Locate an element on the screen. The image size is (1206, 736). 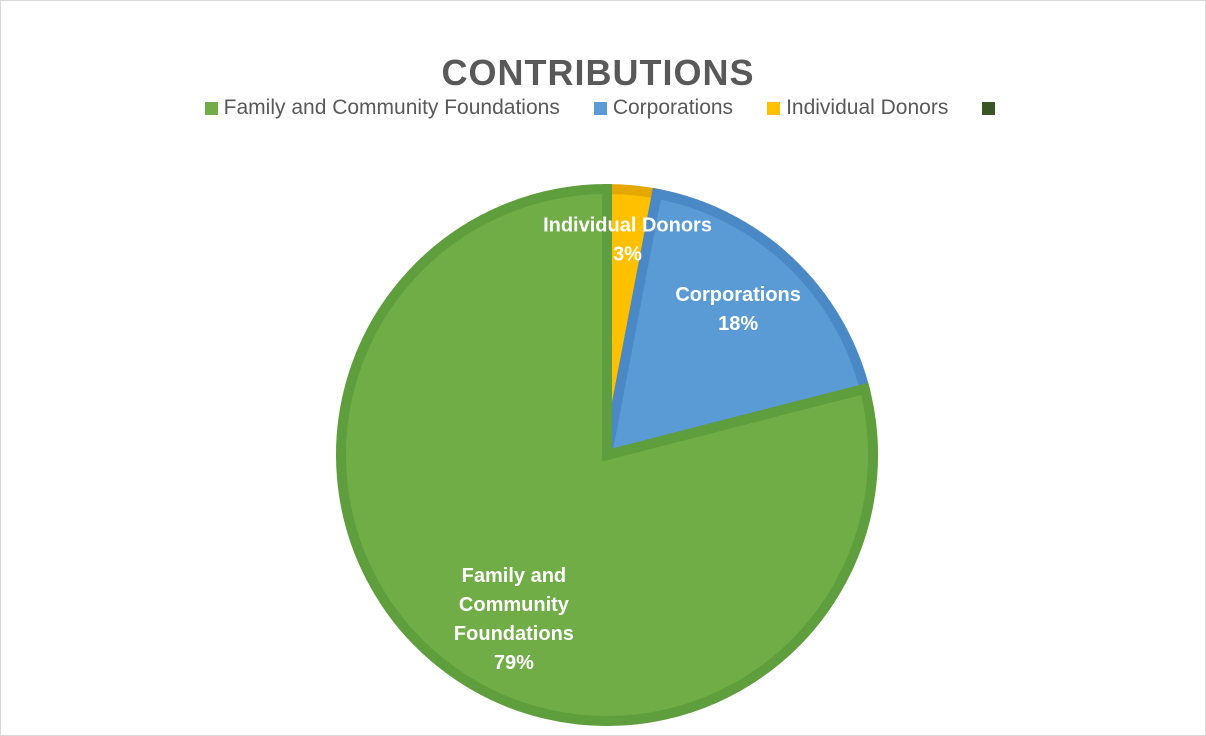
pie-slice-corporations is located at coordinates (735, 324).